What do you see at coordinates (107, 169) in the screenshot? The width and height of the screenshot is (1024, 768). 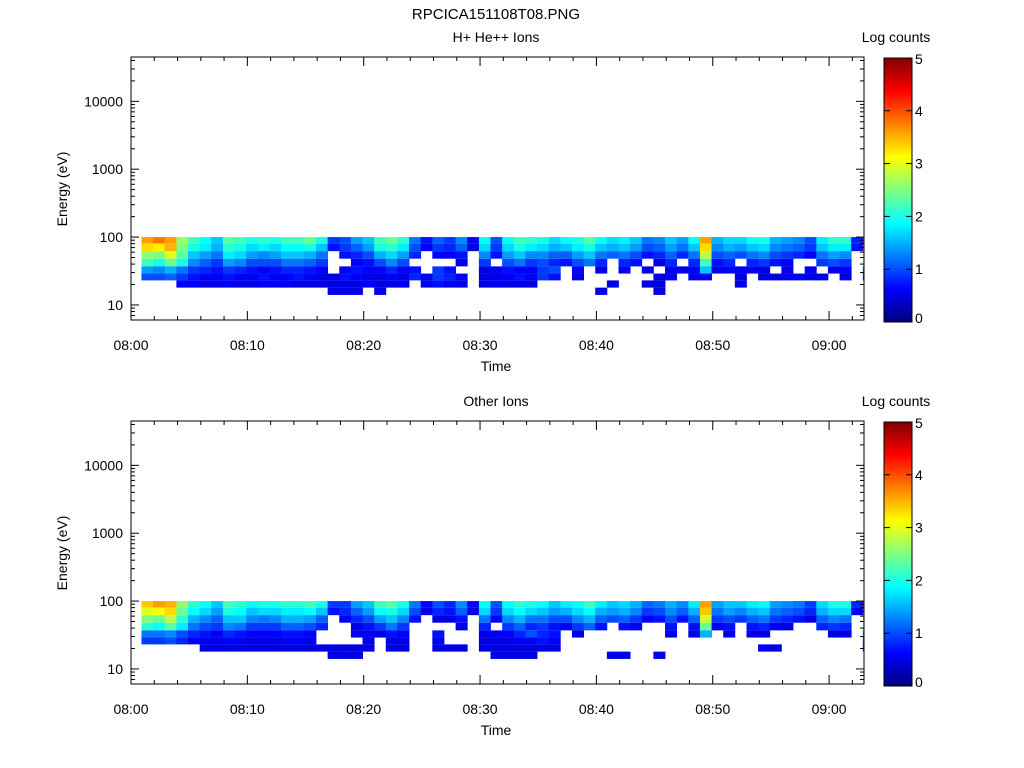 I see `y-tick-label: 1000` at bounding box center [107, 169].